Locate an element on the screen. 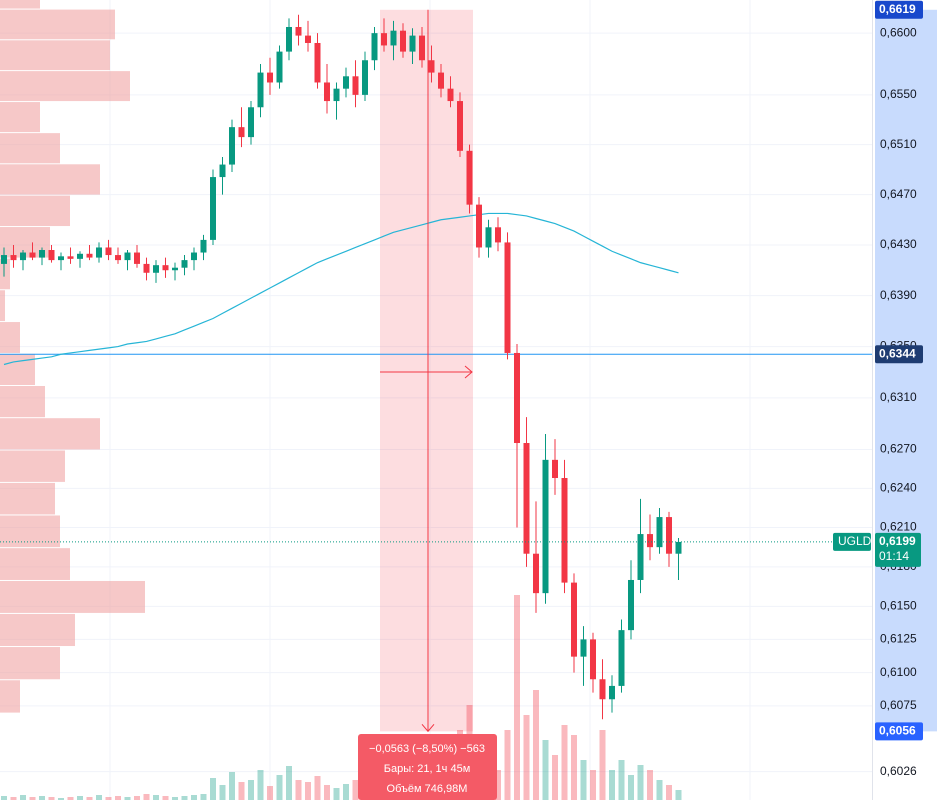 Image resolution: width=940 pixels, height=800 pixels. top-price-box is located at coordinates (899, 9).